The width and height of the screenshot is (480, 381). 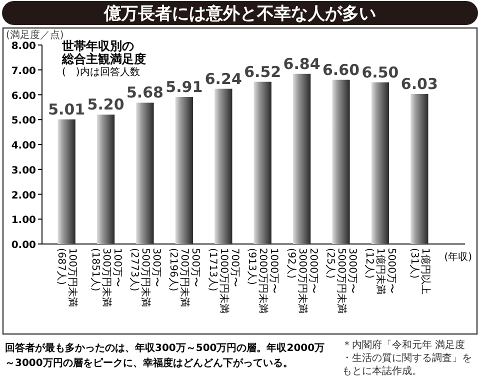 What do you see at coordinates (263, 281) in the screenshot?
I see `x-tick-label: 1000万〜2000万円未満(913人)` at bounding box center [263, 281].